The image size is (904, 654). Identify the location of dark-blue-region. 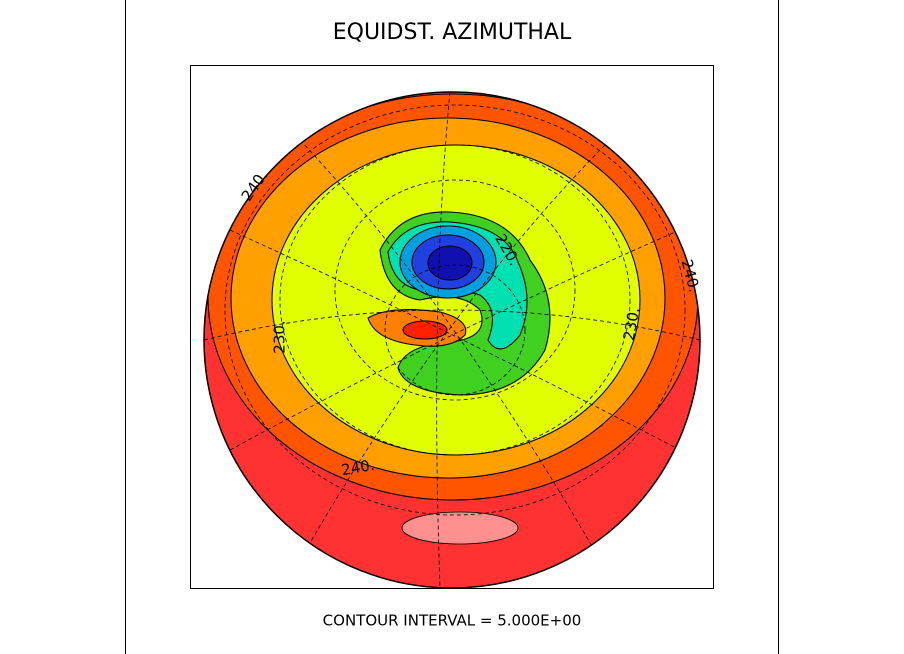
(450, 263).